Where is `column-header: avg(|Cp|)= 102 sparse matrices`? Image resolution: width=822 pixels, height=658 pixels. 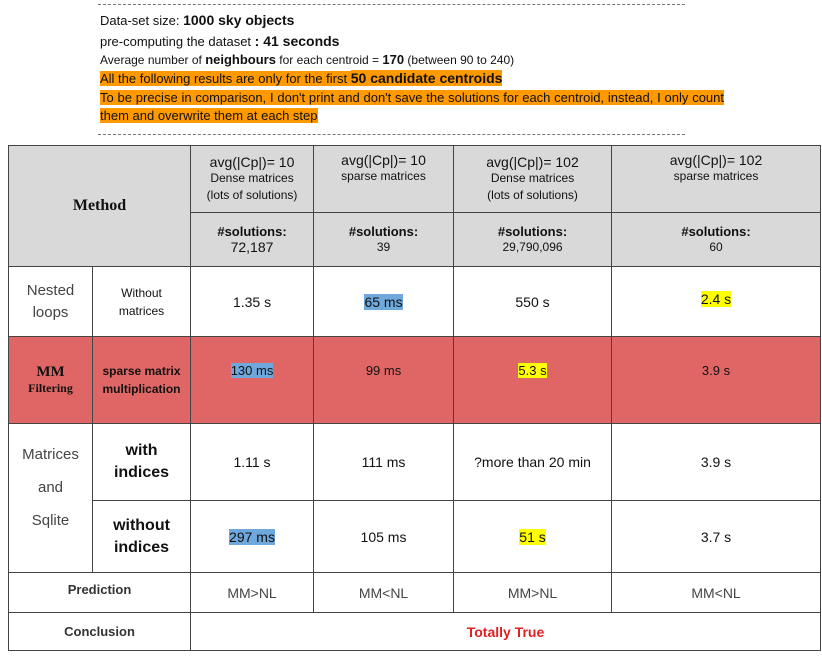 column-header: avg(|Cp|)= 102 sparse matrices is located at coordinates (716, 179).